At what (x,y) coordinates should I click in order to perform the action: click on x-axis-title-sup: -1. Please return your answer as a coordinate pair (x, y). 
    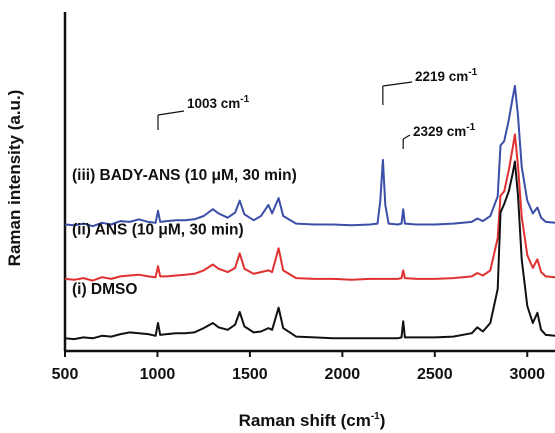
    Looking at the image, I should click on (375, 416).